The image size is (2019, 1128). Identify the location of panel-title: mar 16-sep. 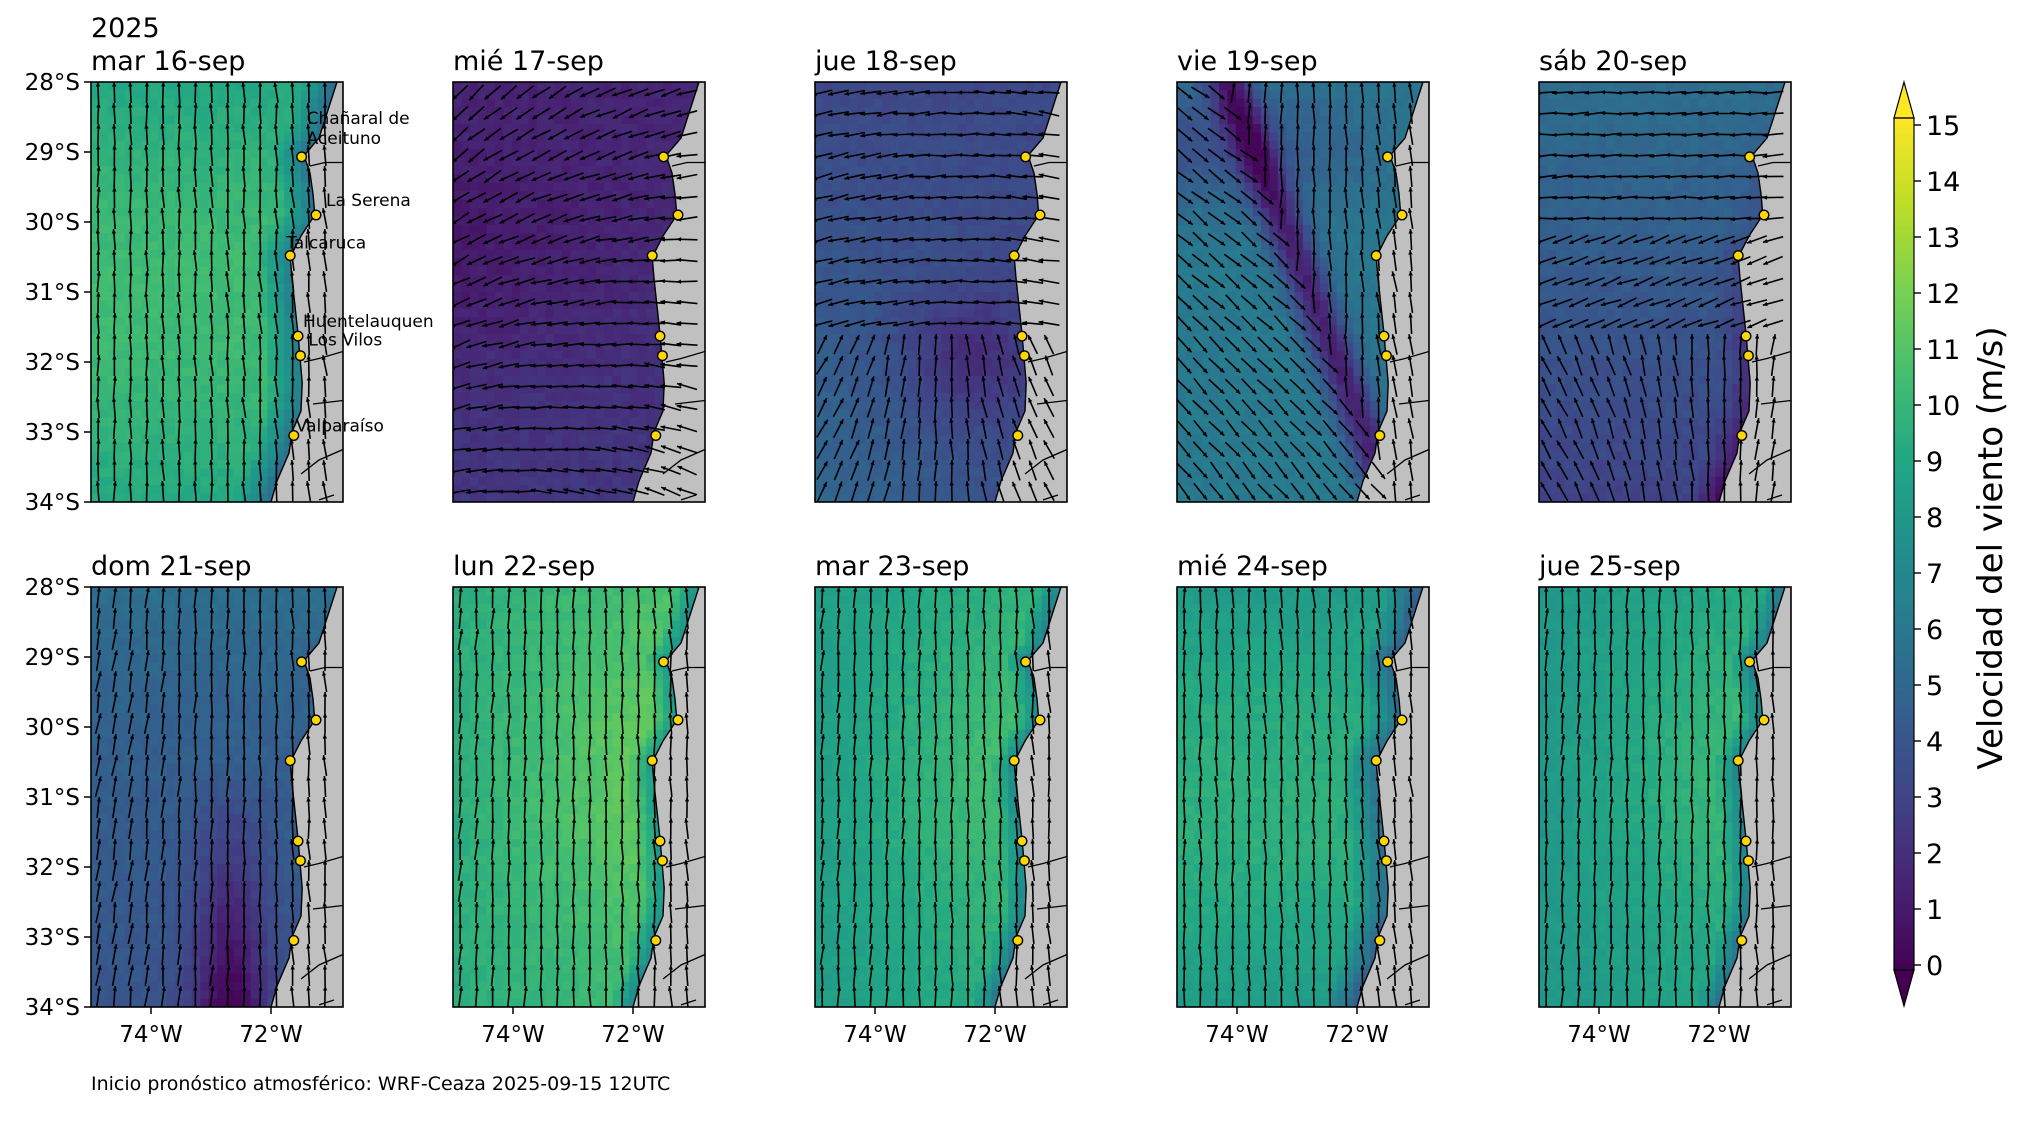
(168, 61).